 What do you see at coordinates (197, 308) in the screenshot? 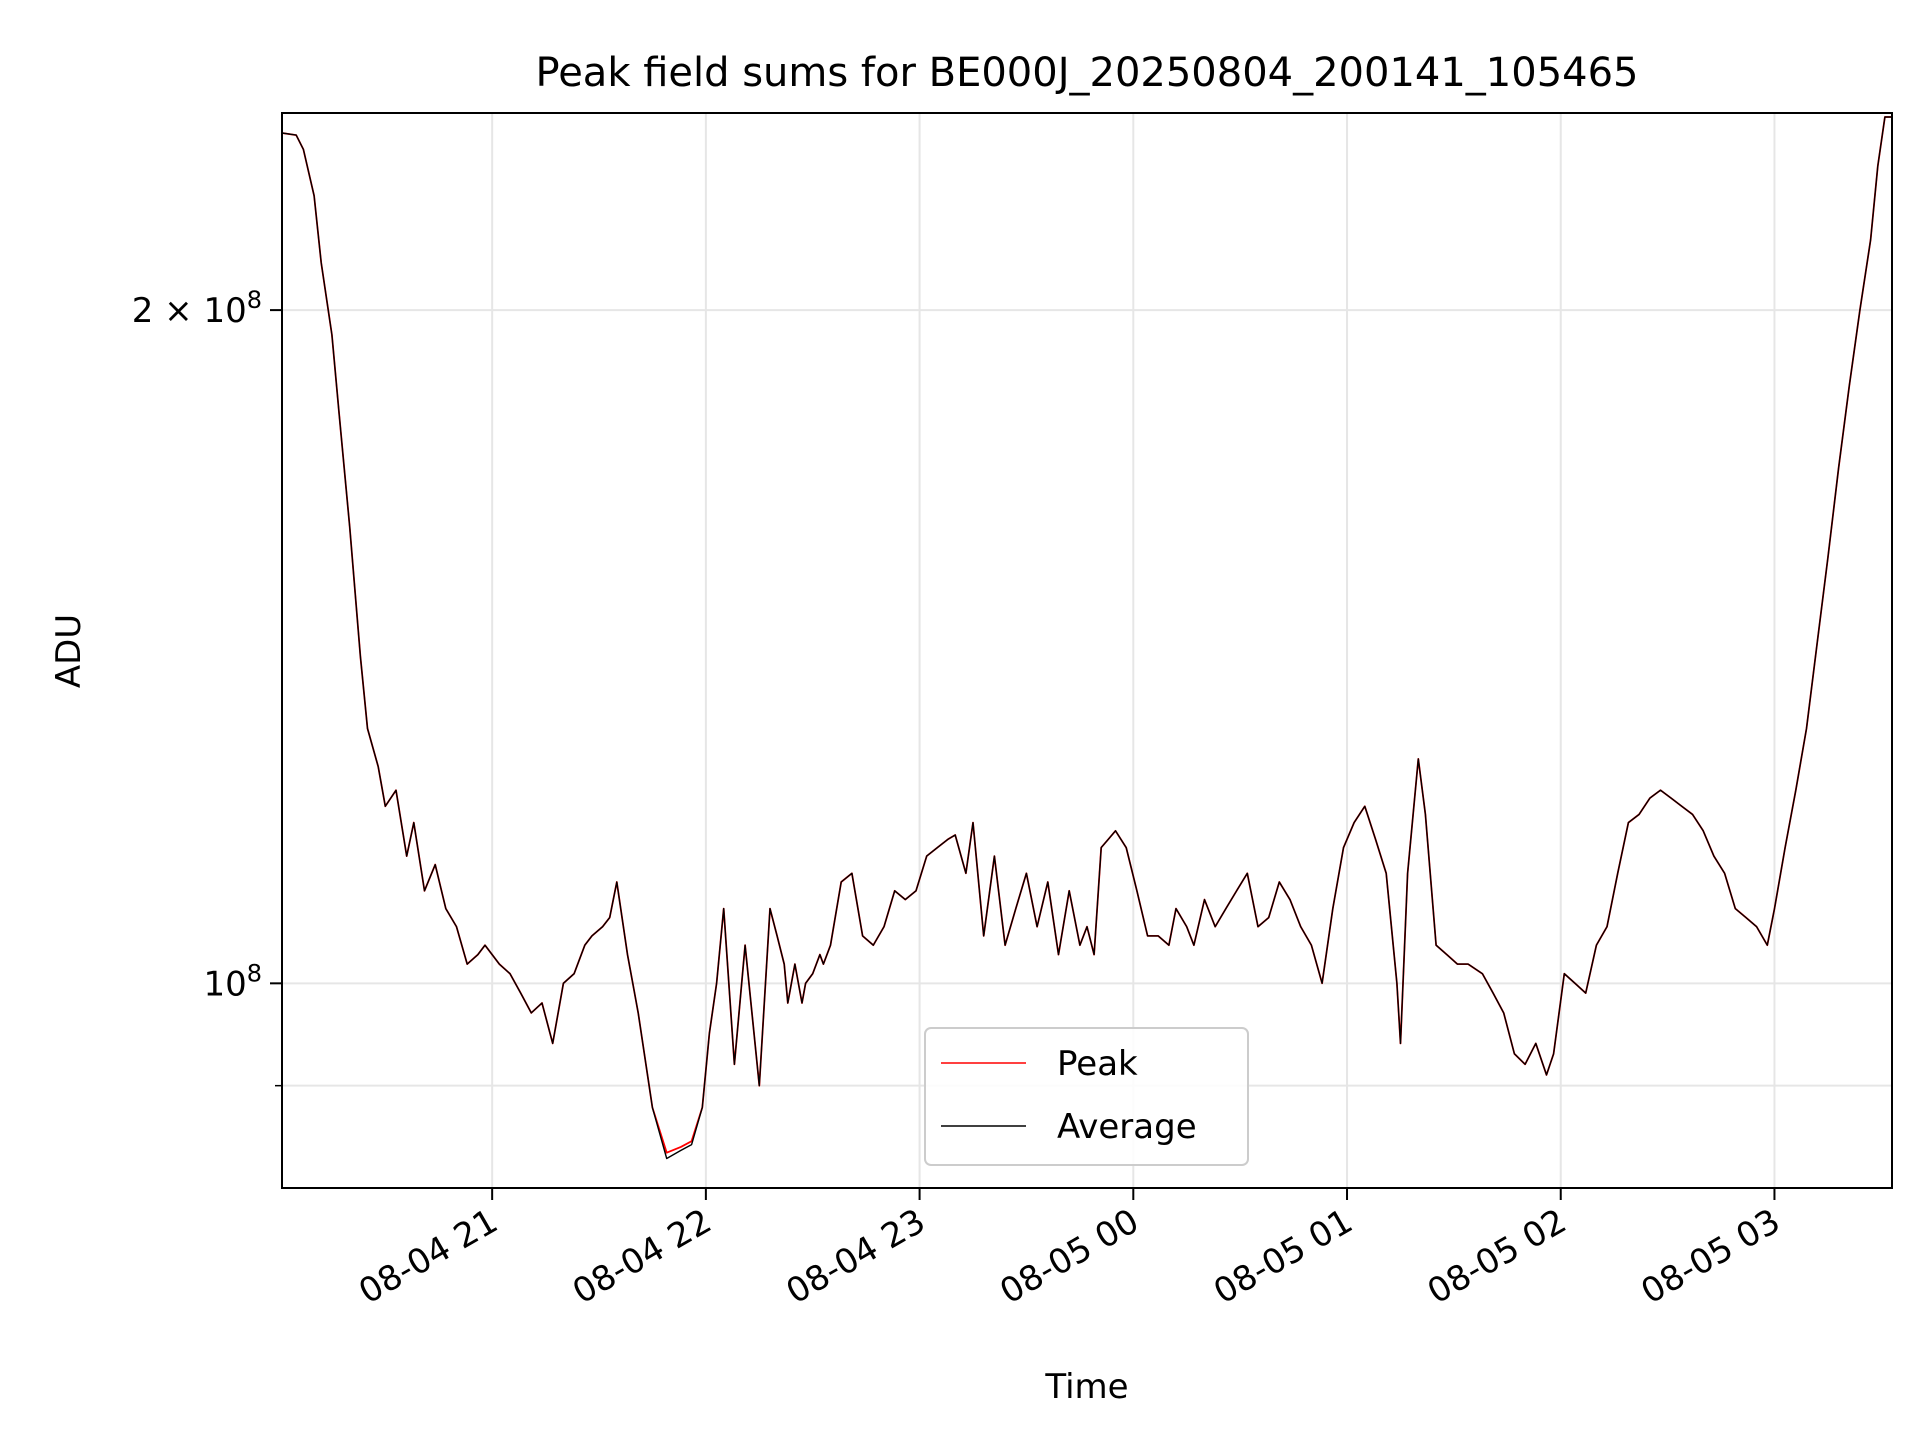
I see `y-tick-label: 2 × 108` at bounding box center [197, 308].